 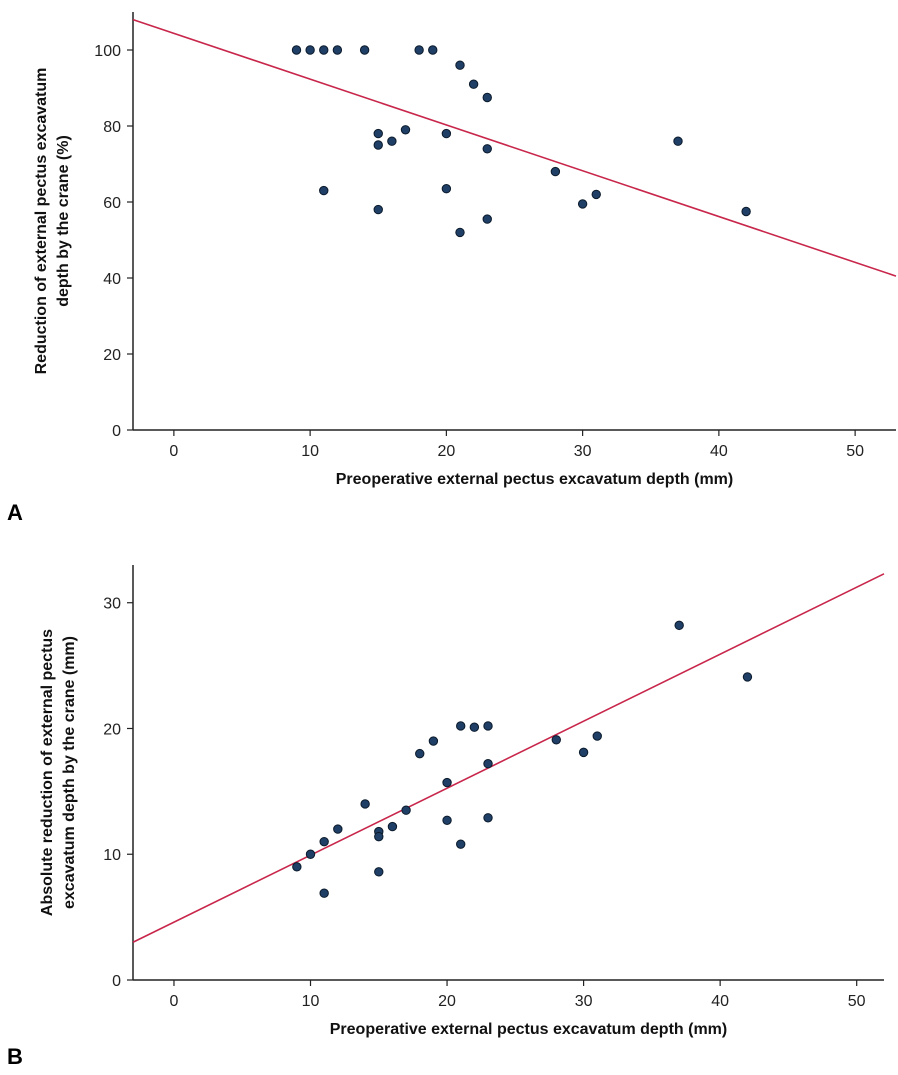 What do you see at coordinates (15, 512) in the screenshot?
I see `panel-label-a: A` at bounding box center [15, 512].